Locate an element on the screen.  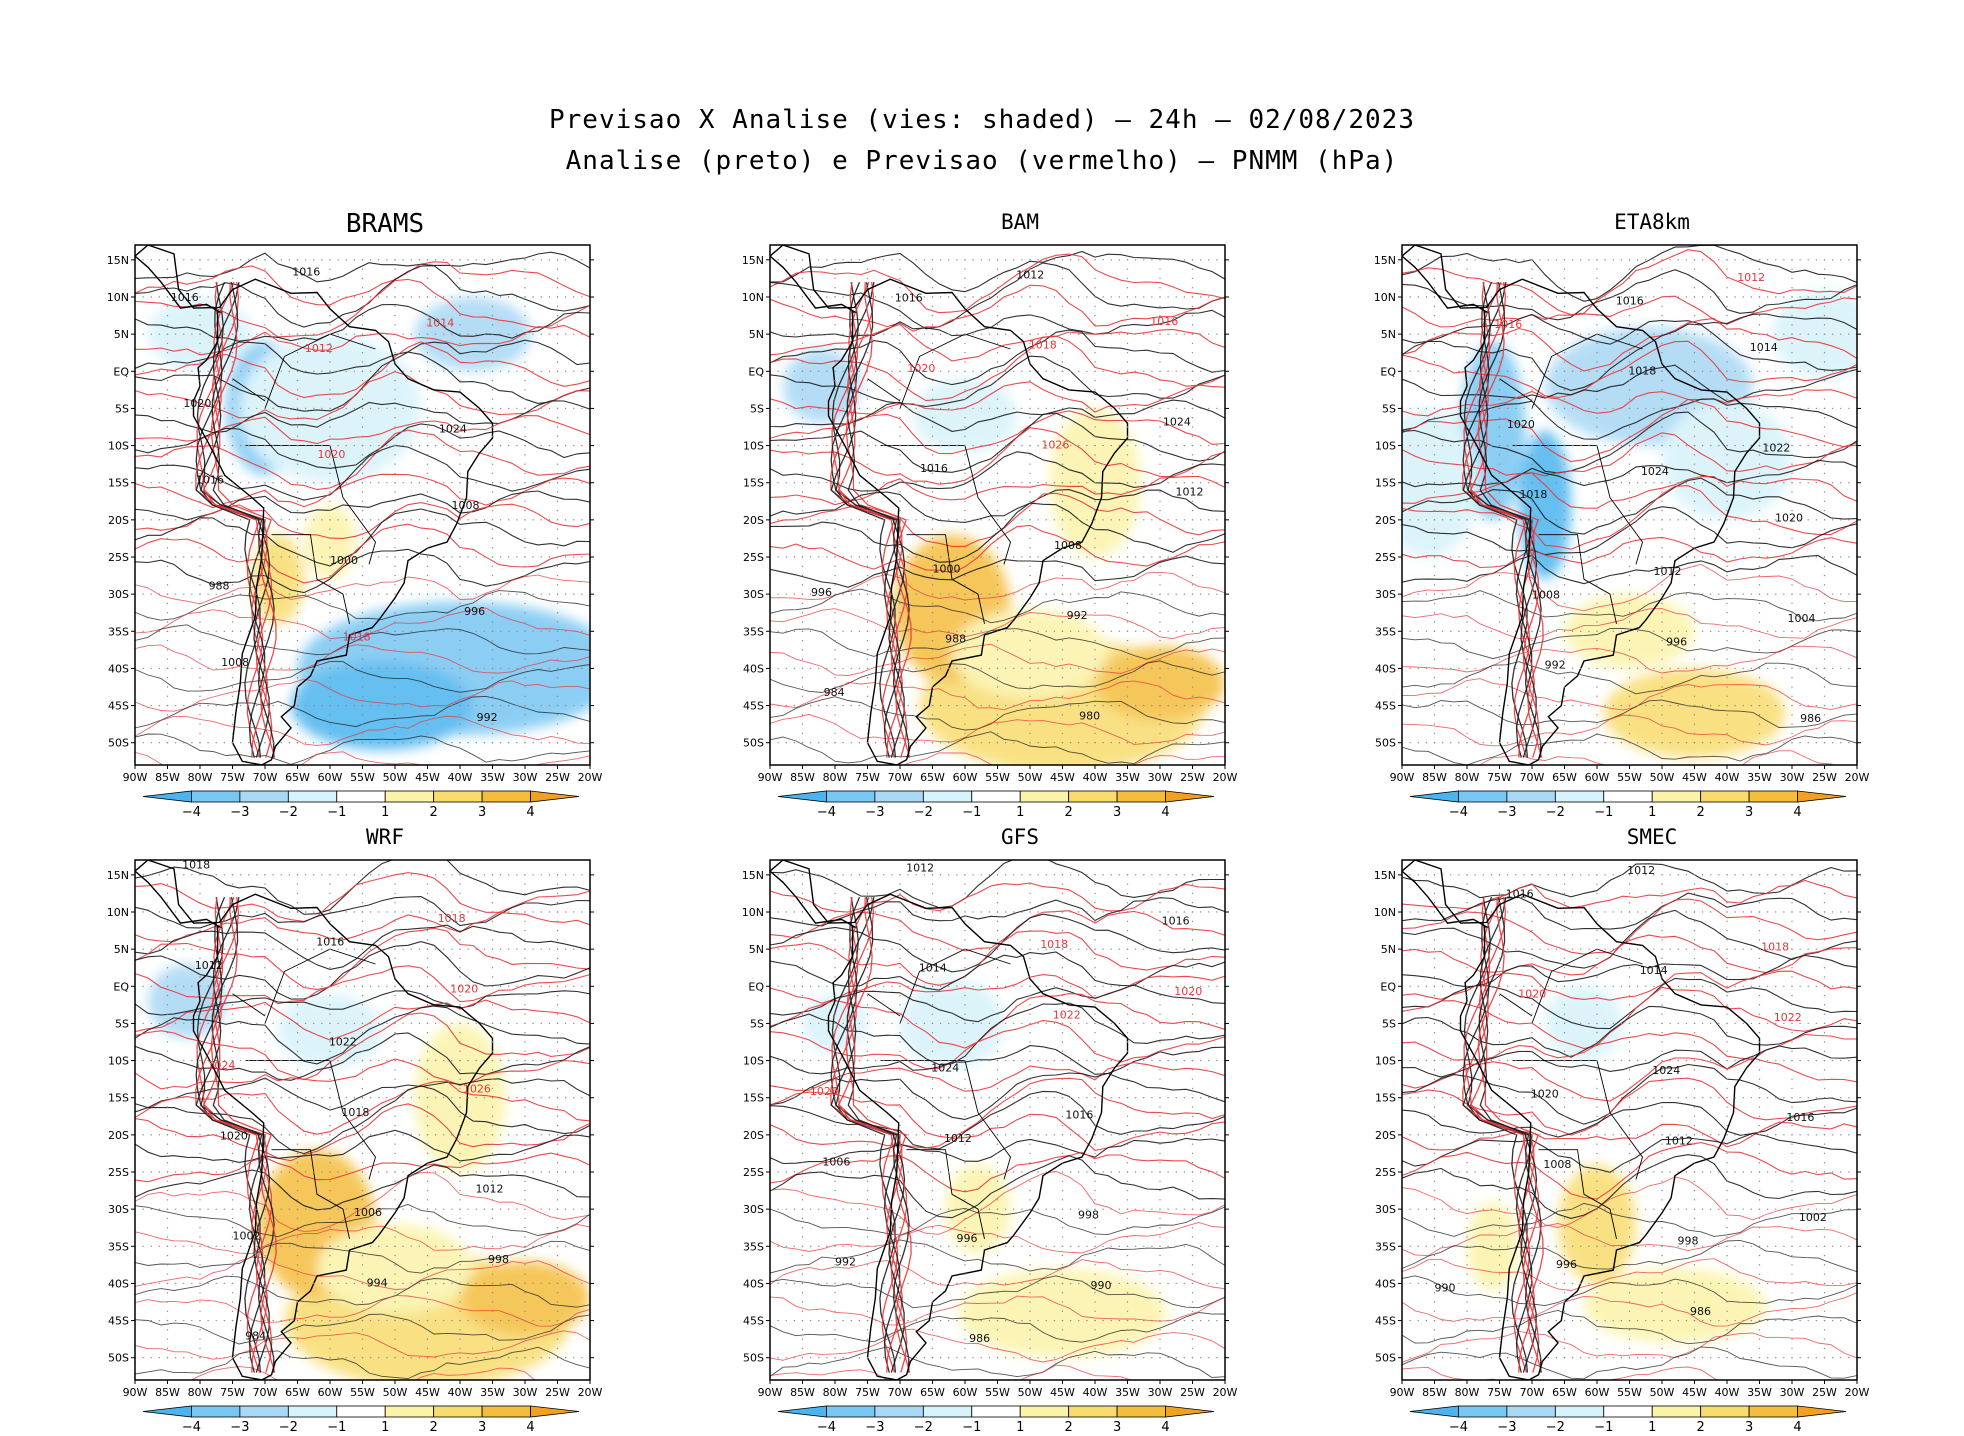
isobar-label: 1016 is located at coordinates (934, 468).